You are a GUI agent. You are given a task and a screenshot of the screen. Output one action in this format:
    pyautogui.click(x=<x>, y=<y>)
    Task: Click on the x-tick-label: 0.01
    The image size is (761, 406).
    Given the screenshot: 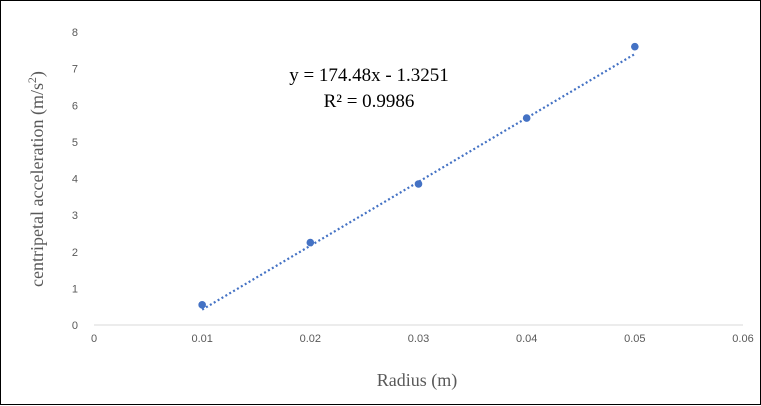 What is the action you would take?
    pyautogui.click(x=201, y=339)
    